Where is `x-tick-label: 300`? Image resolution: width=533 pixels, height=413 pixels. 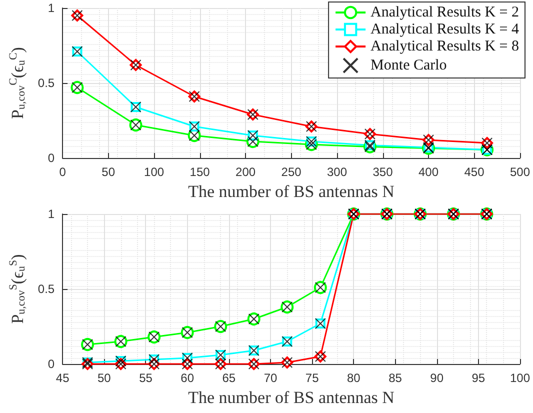
x-tick-label: 300 is located at coordinates (337, 172).